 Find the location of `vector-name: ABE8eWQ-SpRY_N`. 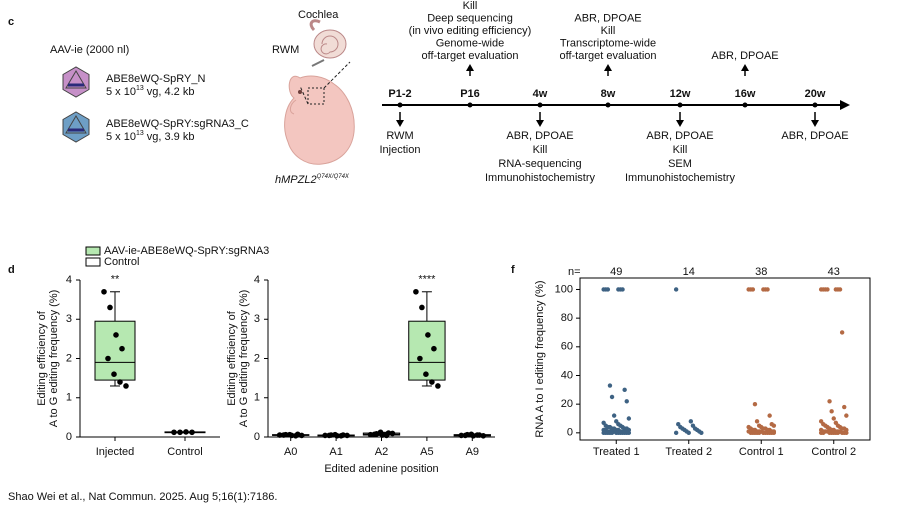

vector-name: ABE8eWQ-SpRY_N is located at coordinates (156, 79).